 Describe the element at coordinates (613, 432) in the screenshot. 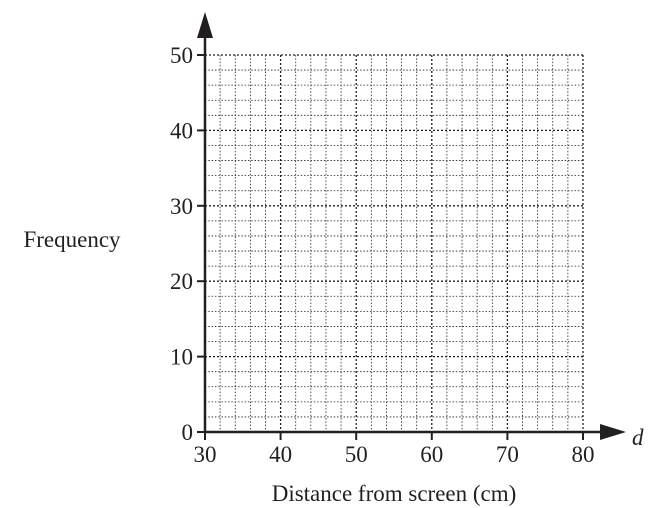

I see `x-axis-arrow-icon` at that location.